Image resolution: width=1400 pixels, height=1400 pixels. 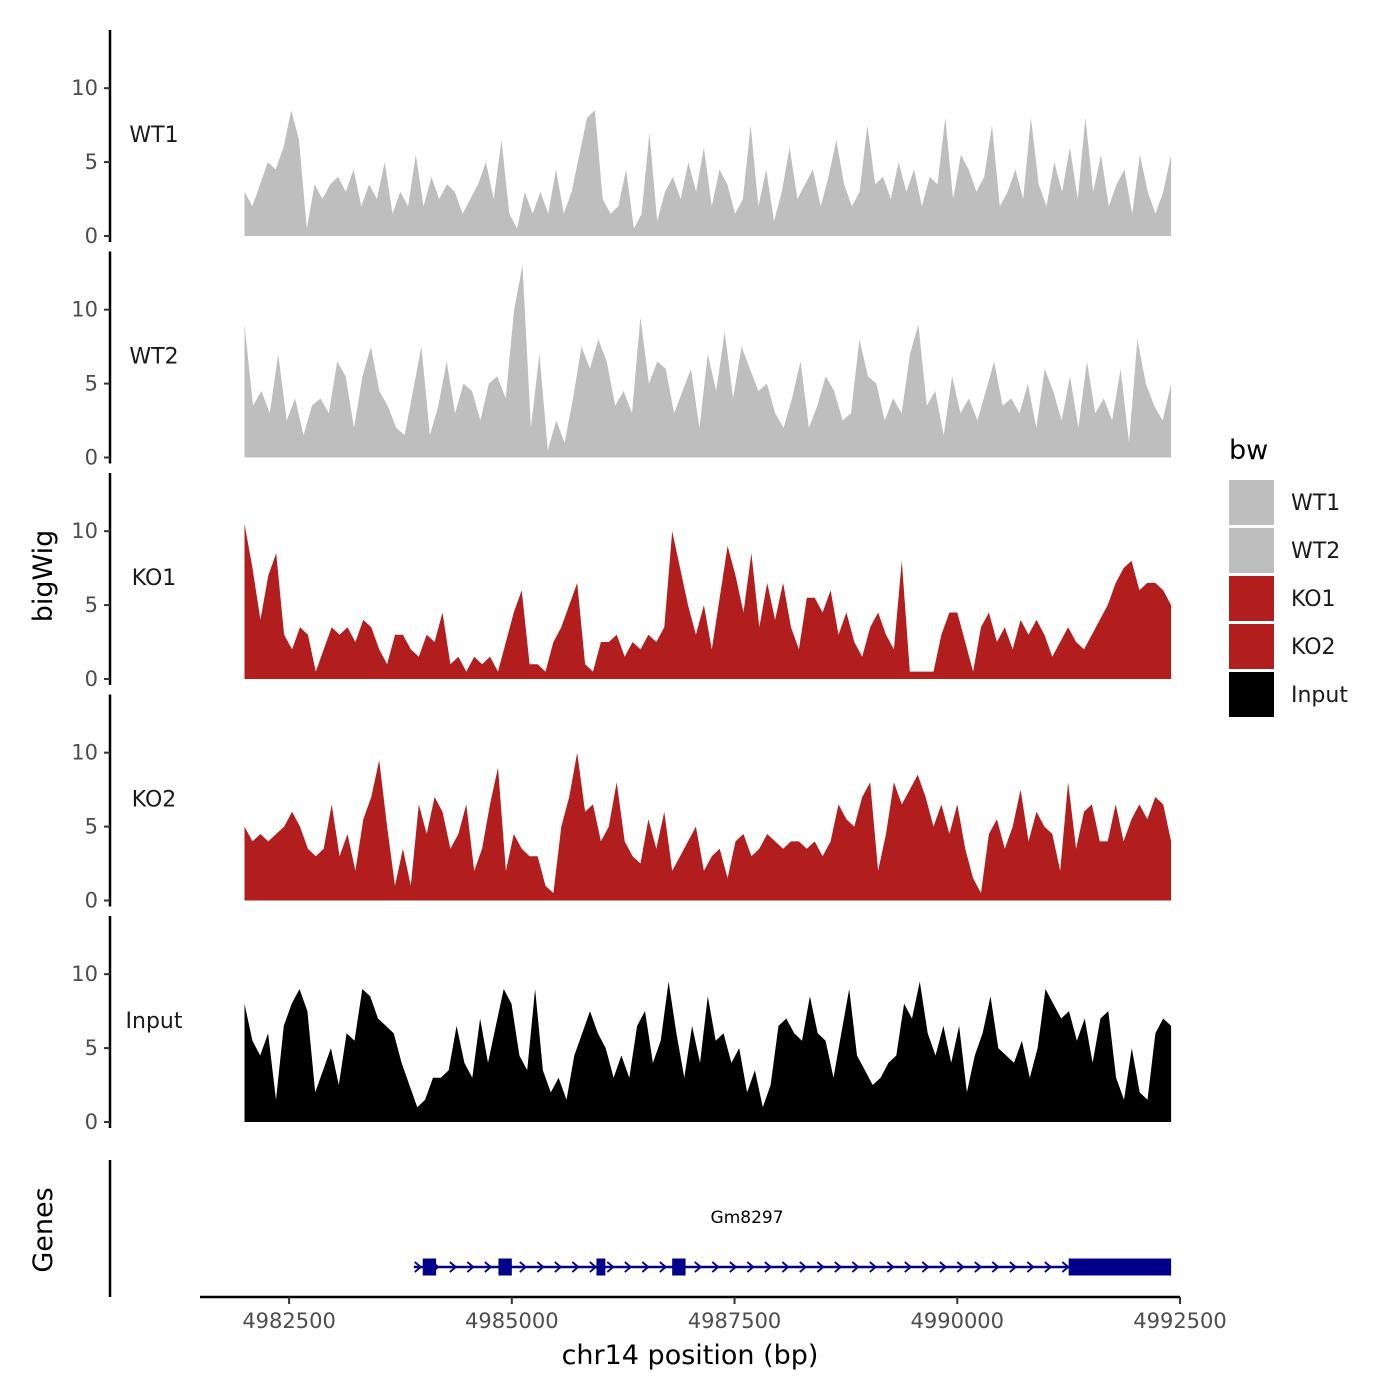 What do you see at coordinates (1251, 694) in the screenshot?
I see `legend-key-input` at bounding box center [1251, 694].